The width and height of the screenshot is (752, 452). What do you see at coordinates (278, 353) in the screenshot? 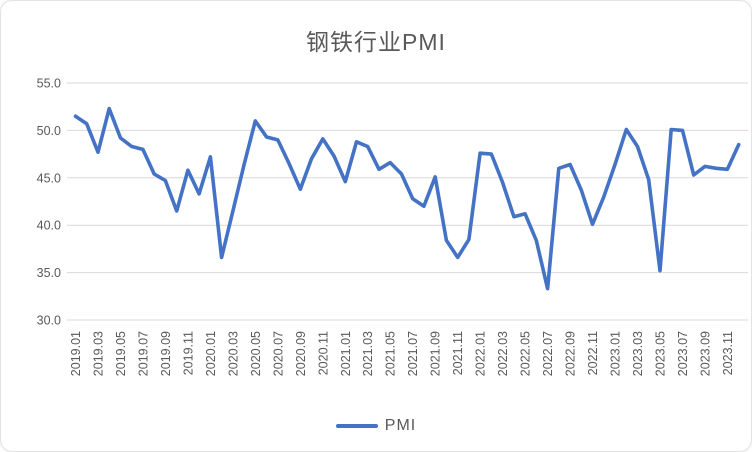
I see `x-tick-label: 2020.07` at bounding box center [278, 353].